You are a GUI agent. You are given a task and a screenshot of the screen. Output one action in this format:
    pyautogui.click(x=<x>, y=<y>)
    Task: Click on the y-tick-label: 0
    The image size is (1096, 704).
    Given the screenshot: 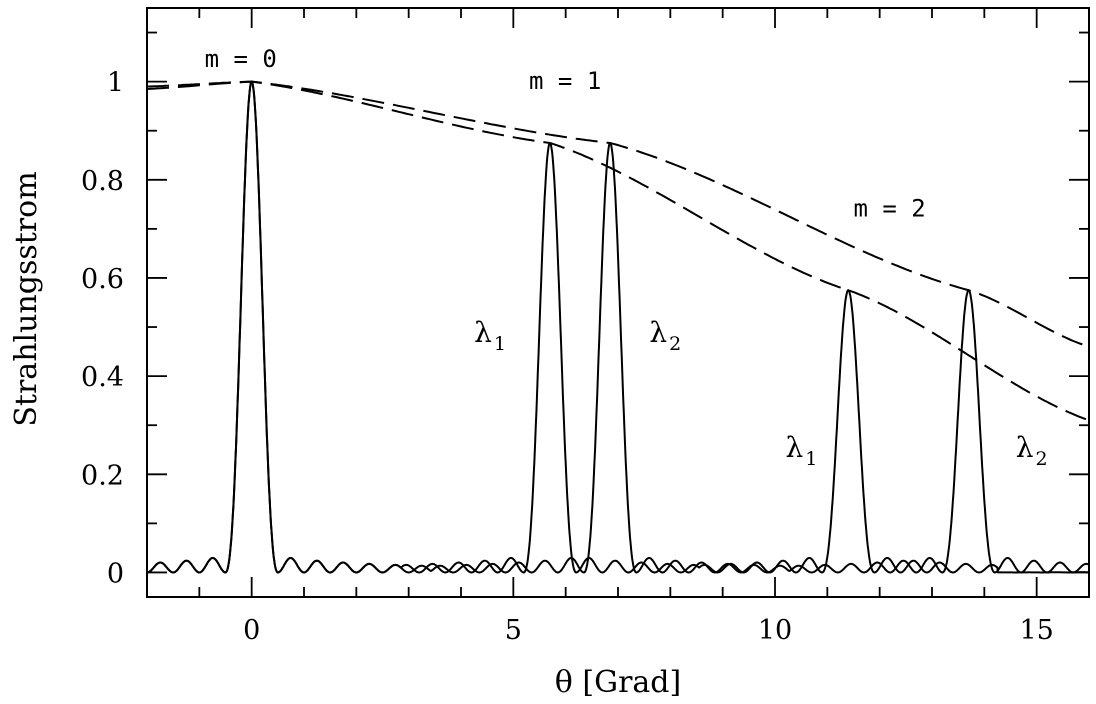 What is the action you would take?
    pyautogui.click(x=115, y=573)
    